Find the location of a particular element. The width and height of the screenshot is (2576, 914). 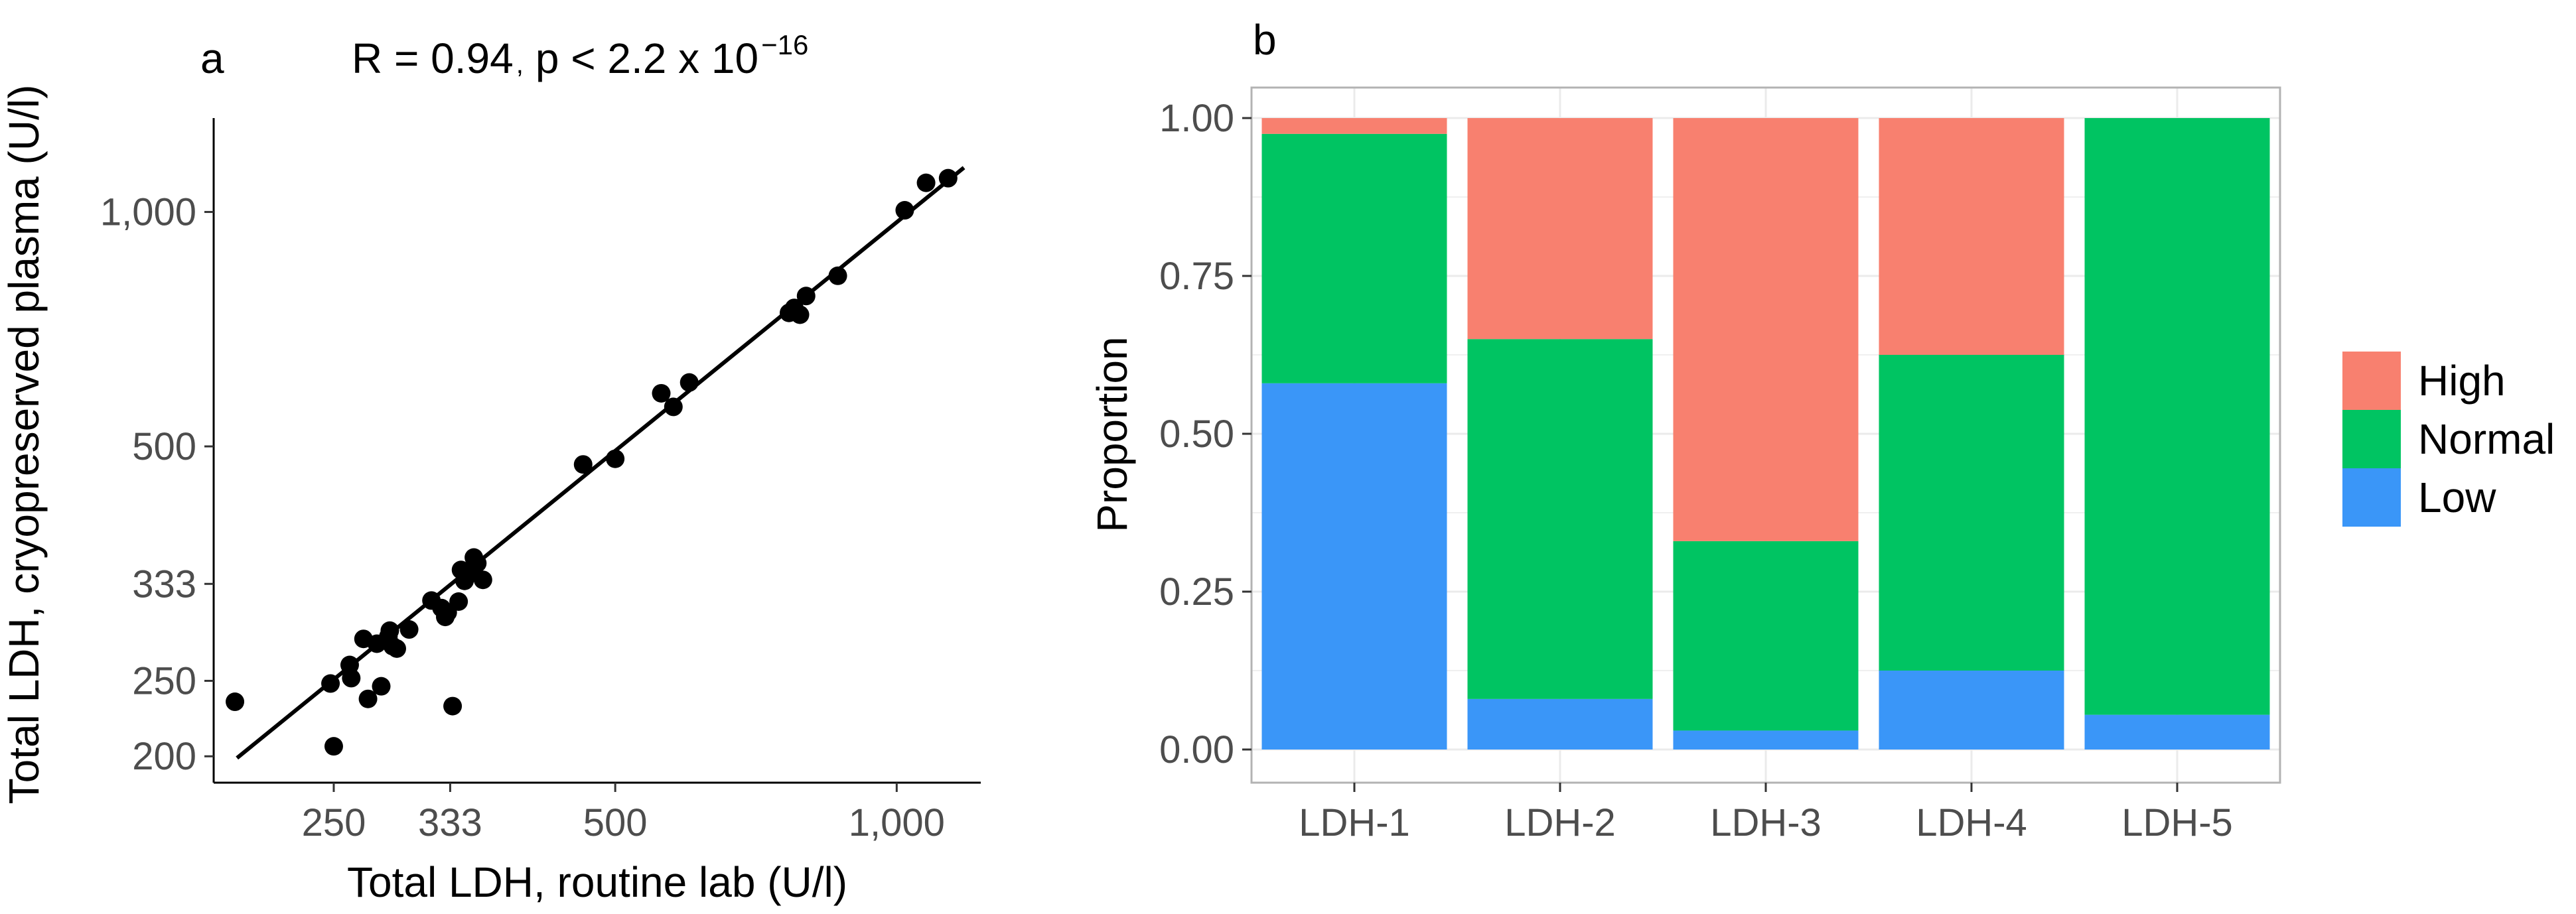

panel-a-y-axis-title: Total LDH, cryopreserved plasma (U/l) is located at coordinates (24, 445).